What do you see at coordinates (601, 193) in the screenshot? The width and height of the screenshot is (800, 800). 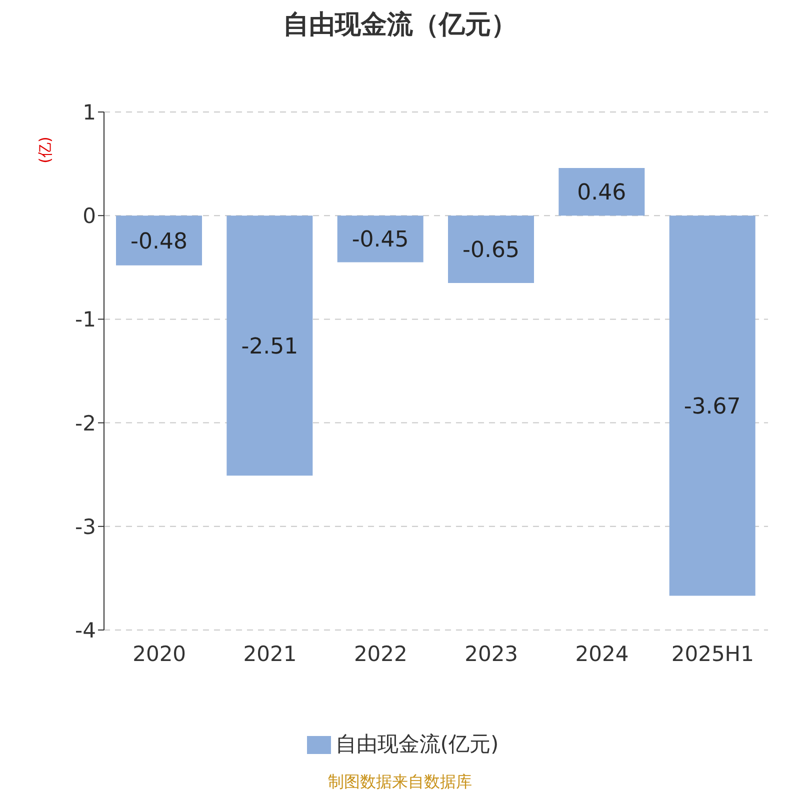 I see `data-label: 0.46` at bounding box center [601, 193].